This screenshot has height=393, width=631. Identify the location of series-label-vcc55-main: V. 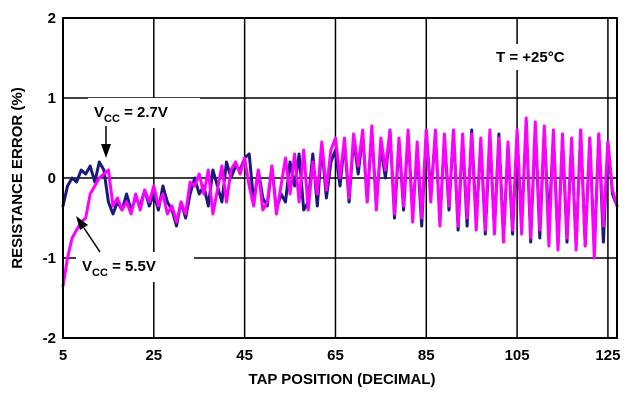
(87, 266).